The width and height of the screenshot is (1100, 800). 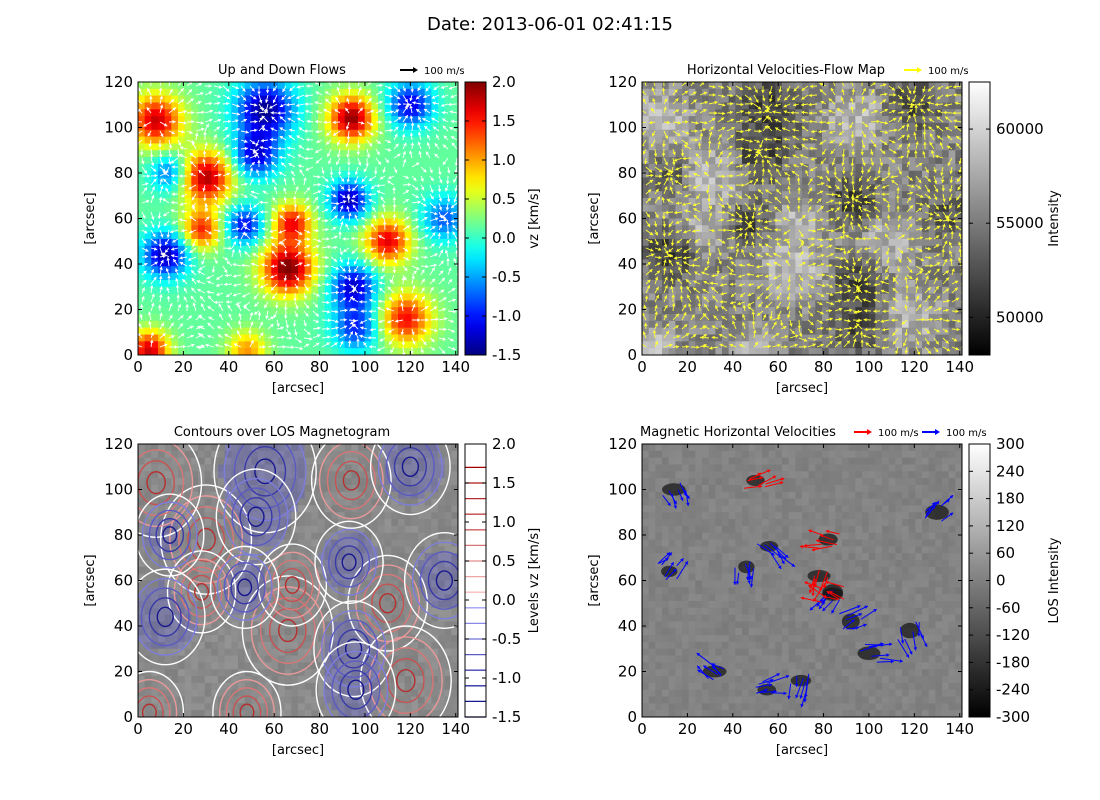 What do you see at coordinates (369, 84) in the screenshot?
I see `flow-arrow` at bounding box center [369, 84].